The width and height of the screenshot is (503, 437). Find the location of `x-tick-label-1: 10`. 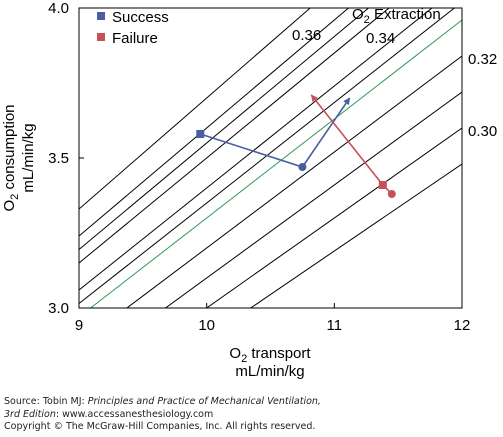

x-tick-label-1: 10 is located at coordinates (206, 325).